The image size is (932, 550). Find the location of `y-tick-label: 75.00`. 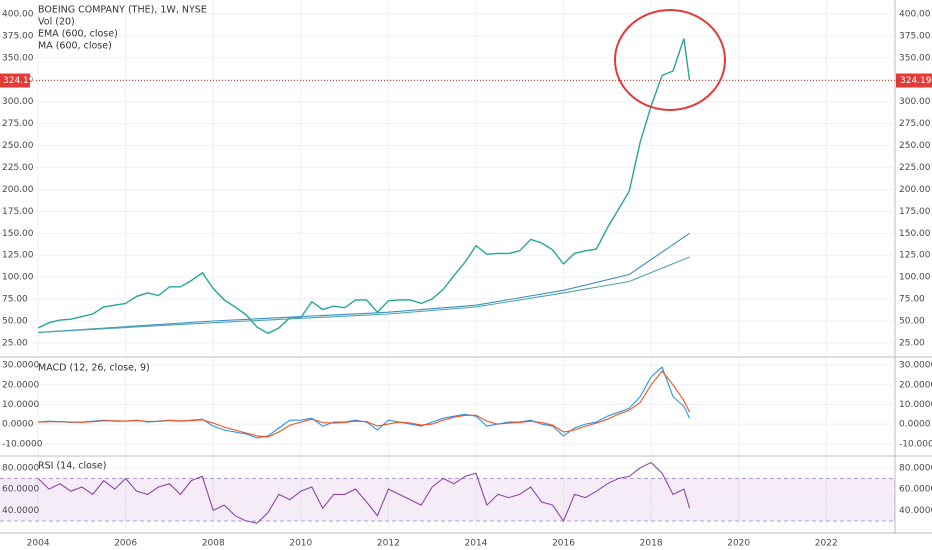

y-tick-label: 75.00 is located at coordinates (912, 300).